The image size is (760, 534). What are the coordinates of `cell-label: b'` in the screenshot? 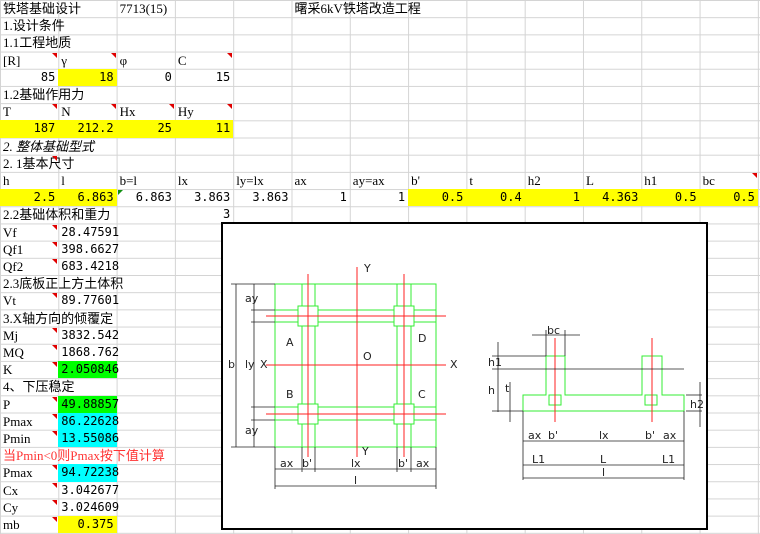 It's located at (415, 180).